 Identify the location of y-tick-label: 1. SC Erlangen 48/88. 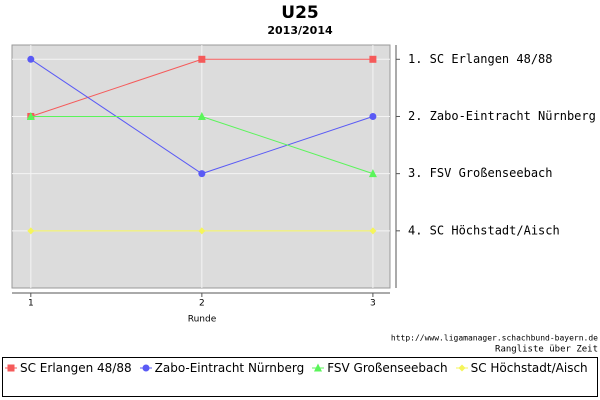
(480, 59).